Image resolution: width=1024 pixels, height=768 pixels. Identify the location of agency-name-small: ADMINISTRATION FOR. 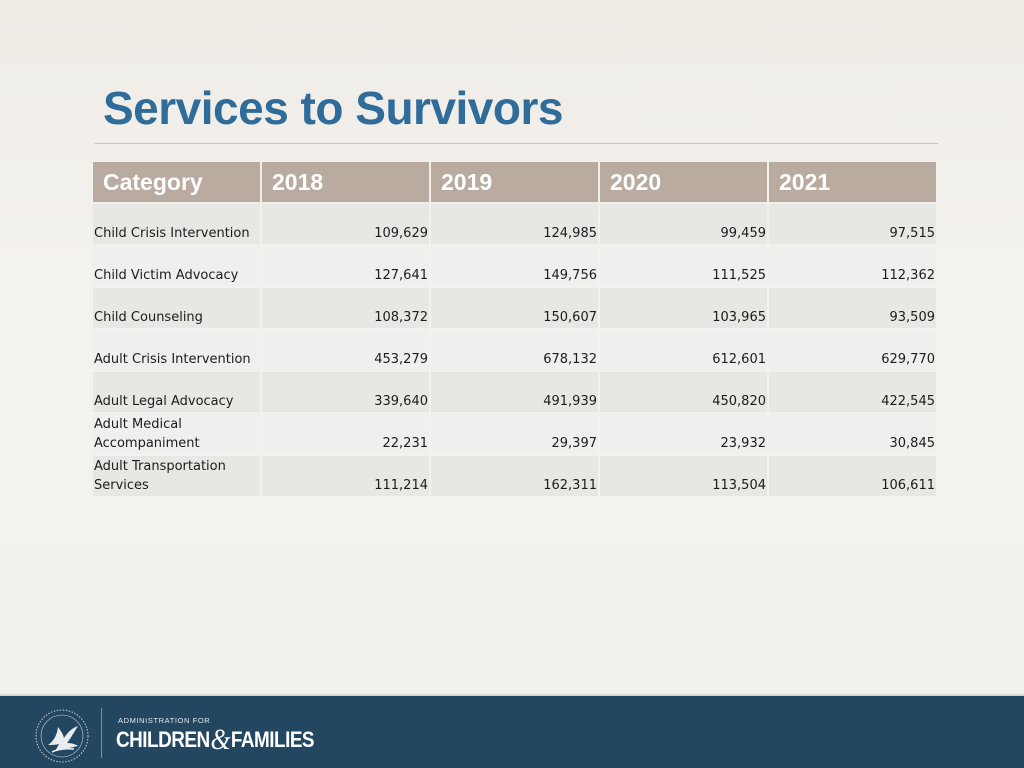
(164, 720).